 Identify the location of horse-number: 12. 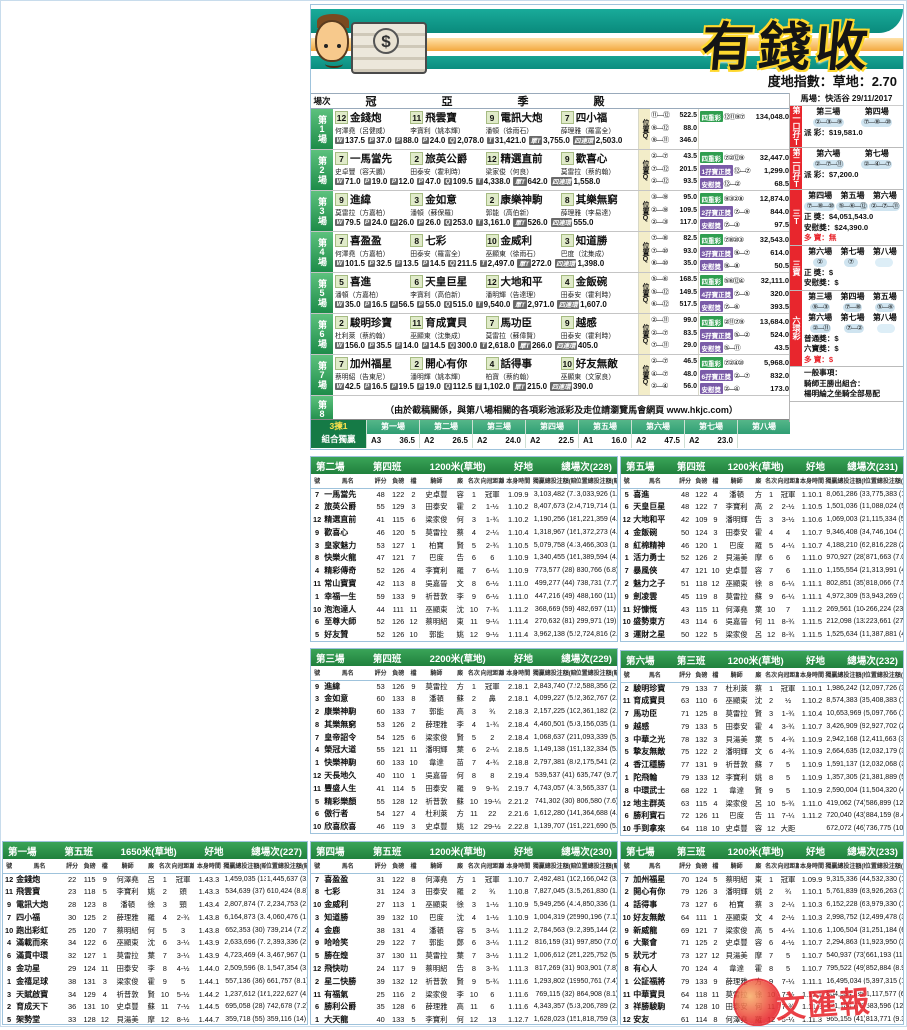
(492, 158).